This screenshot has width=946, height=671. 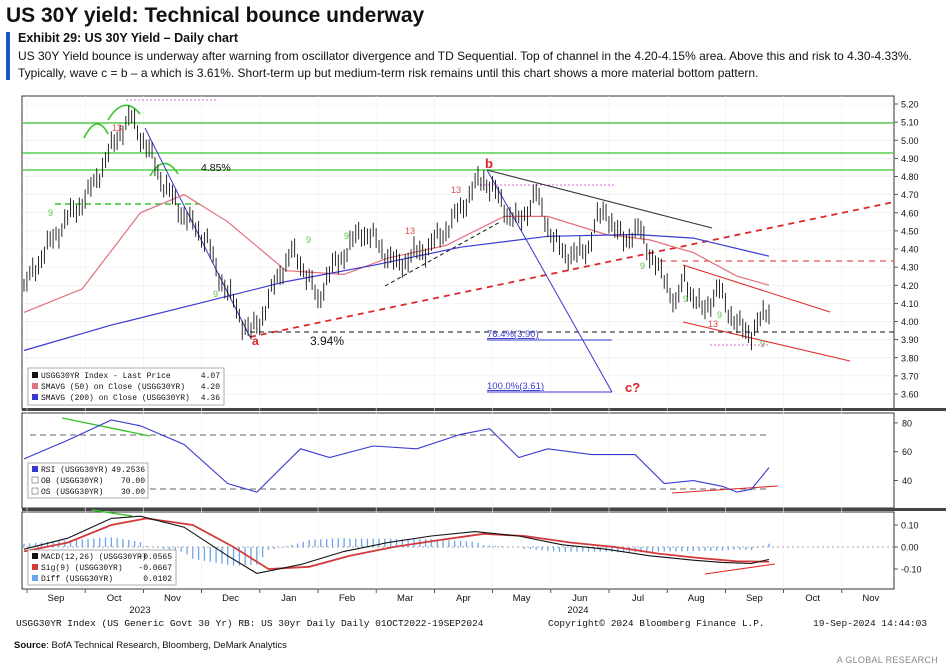 I want to click on x-year-label: 2024, so click(x=577, y=610).